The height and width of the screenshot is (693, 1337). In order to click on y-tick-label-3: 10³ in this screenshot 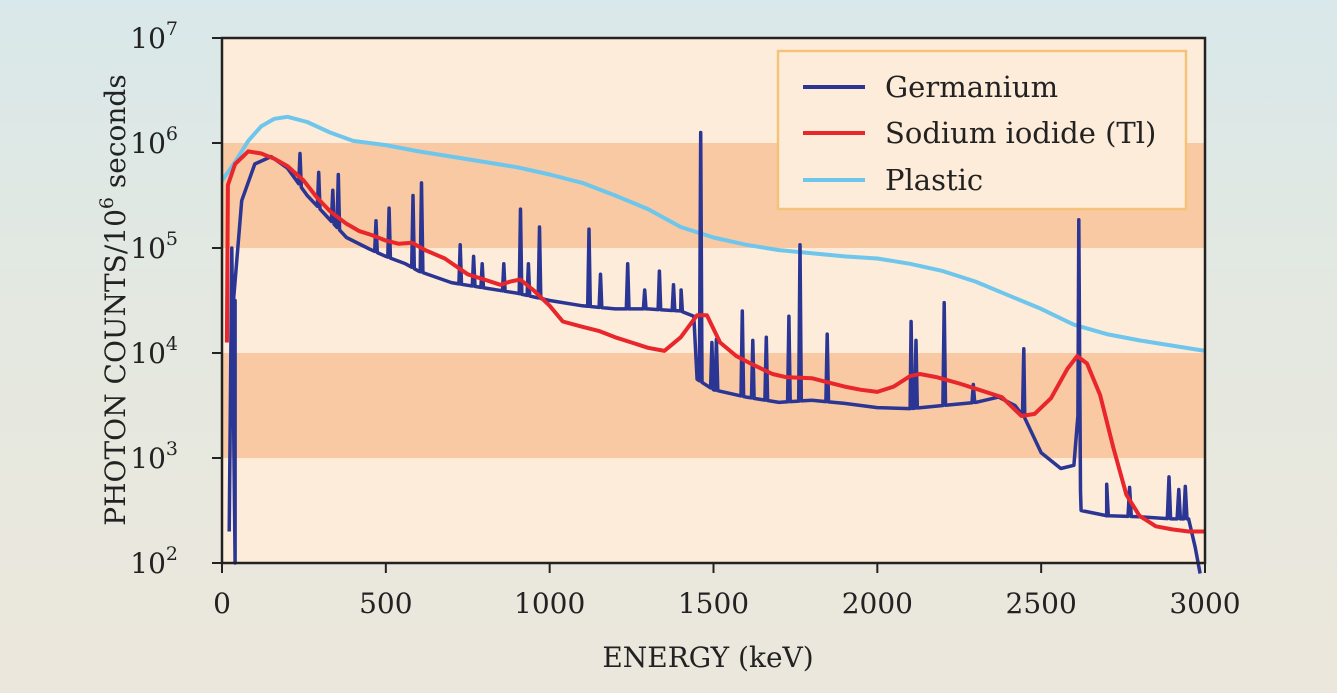, I will do `click(154, 456)`.